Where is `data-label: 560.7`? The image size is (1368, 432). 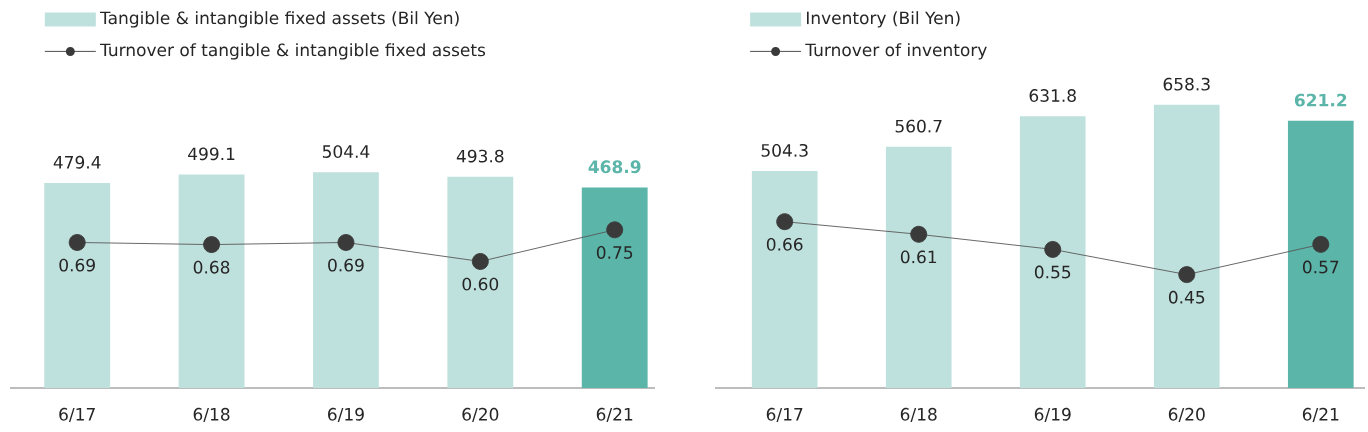
data-label: 560.7 is located at coordinates (918, 126).